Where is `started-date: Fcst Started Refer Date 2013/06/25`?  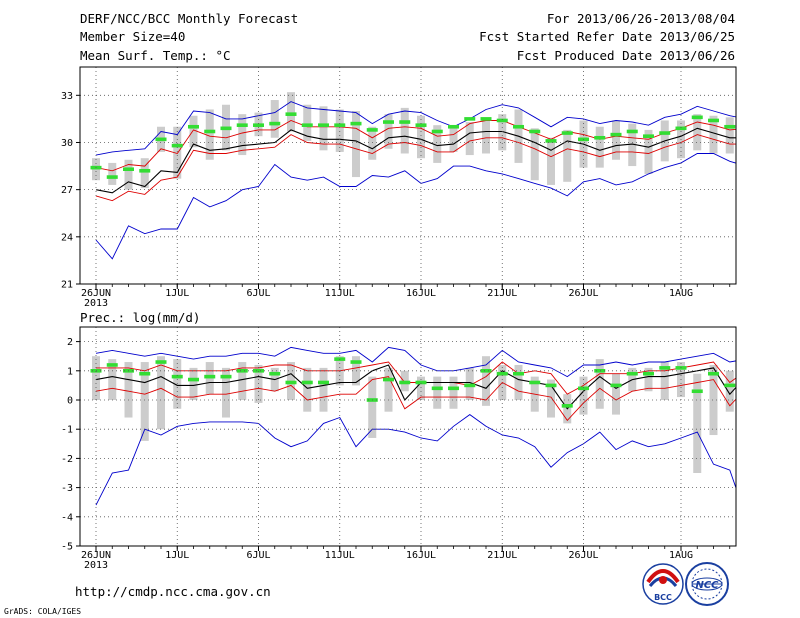 started-date: Fcst Started Refer Date 2013/06/25 is located at coordinates (607, 36).